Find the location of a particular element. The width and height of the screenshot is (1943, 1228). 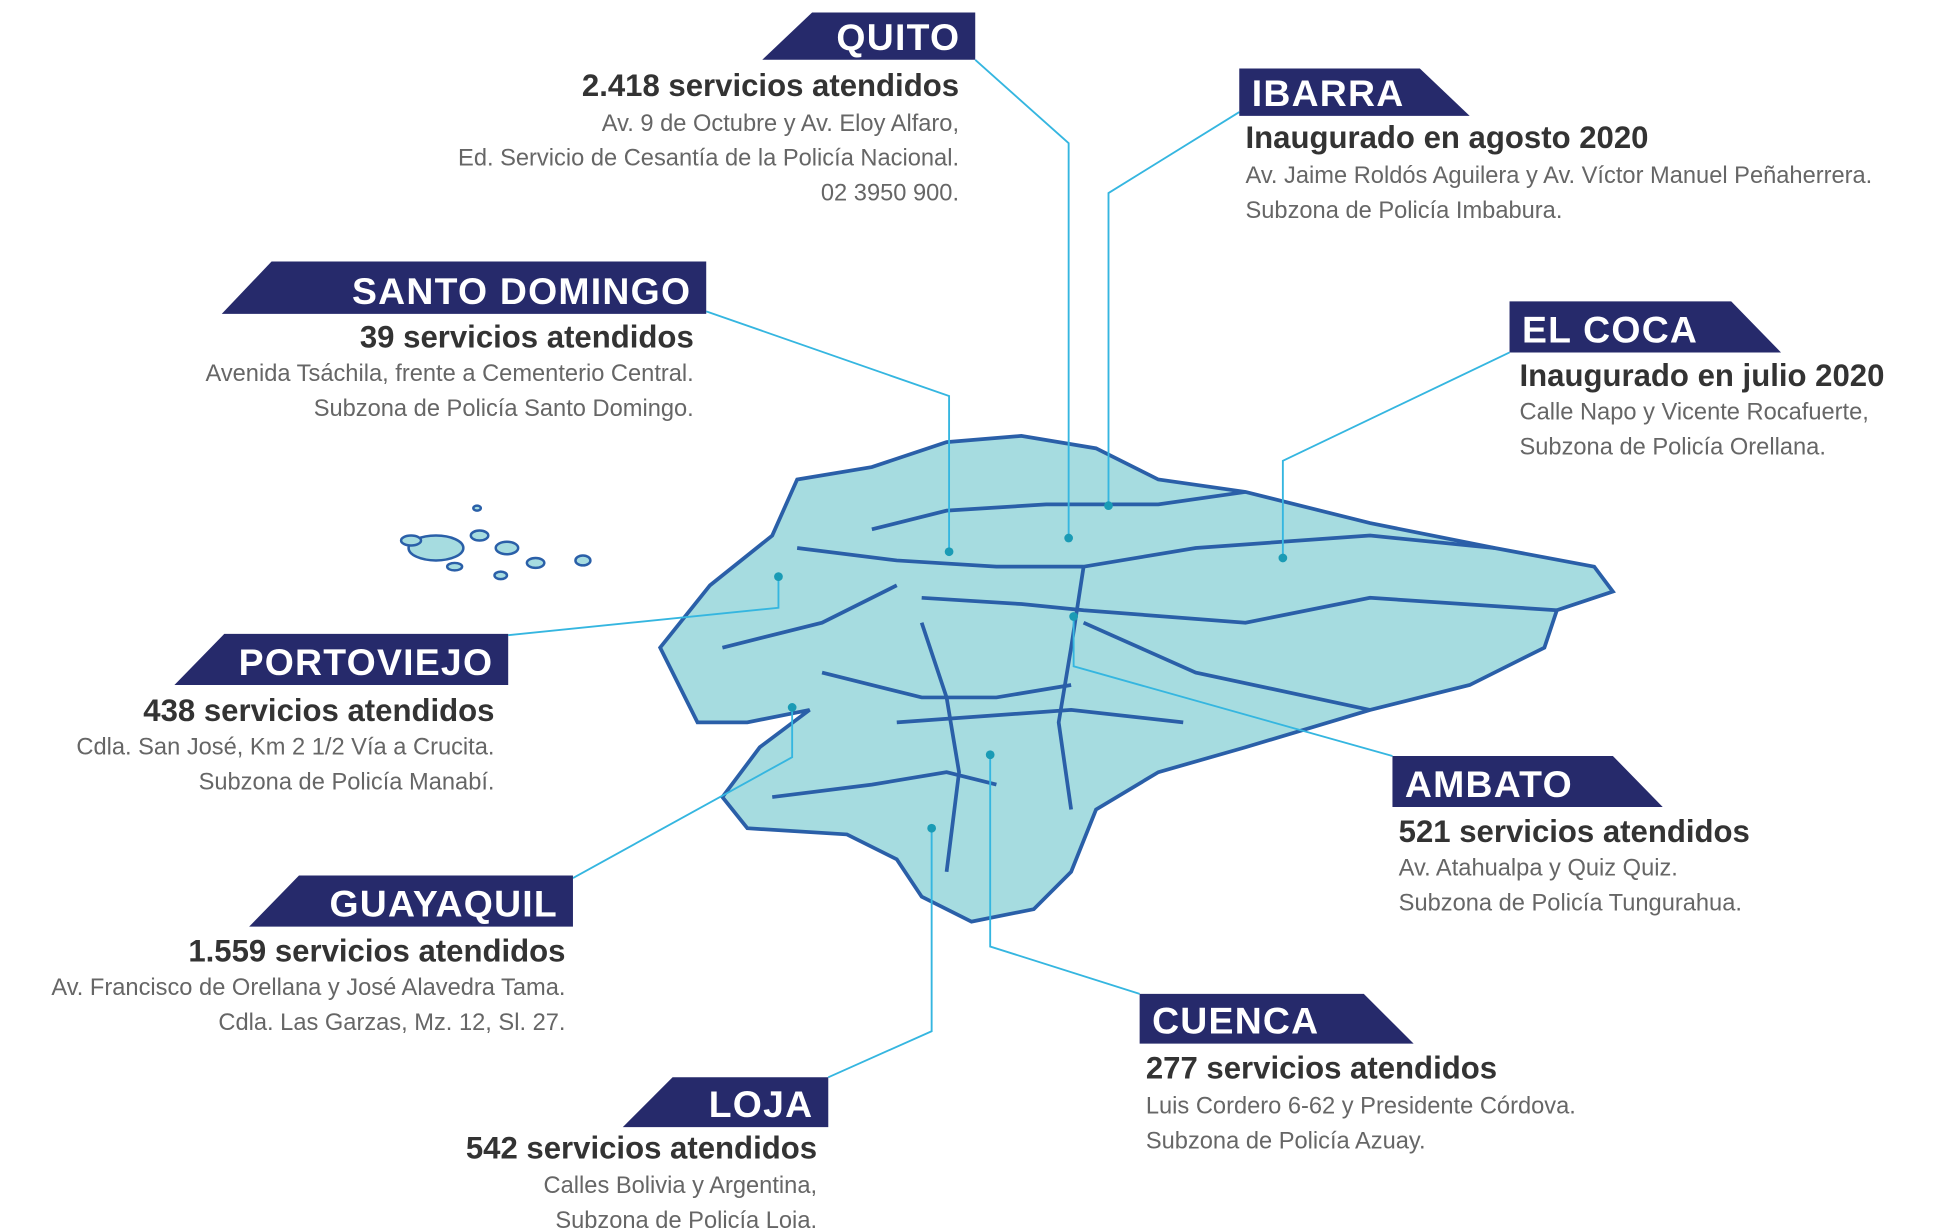

location-headline: 1.559 servicios atendidos is located at coordinates (376, 950).